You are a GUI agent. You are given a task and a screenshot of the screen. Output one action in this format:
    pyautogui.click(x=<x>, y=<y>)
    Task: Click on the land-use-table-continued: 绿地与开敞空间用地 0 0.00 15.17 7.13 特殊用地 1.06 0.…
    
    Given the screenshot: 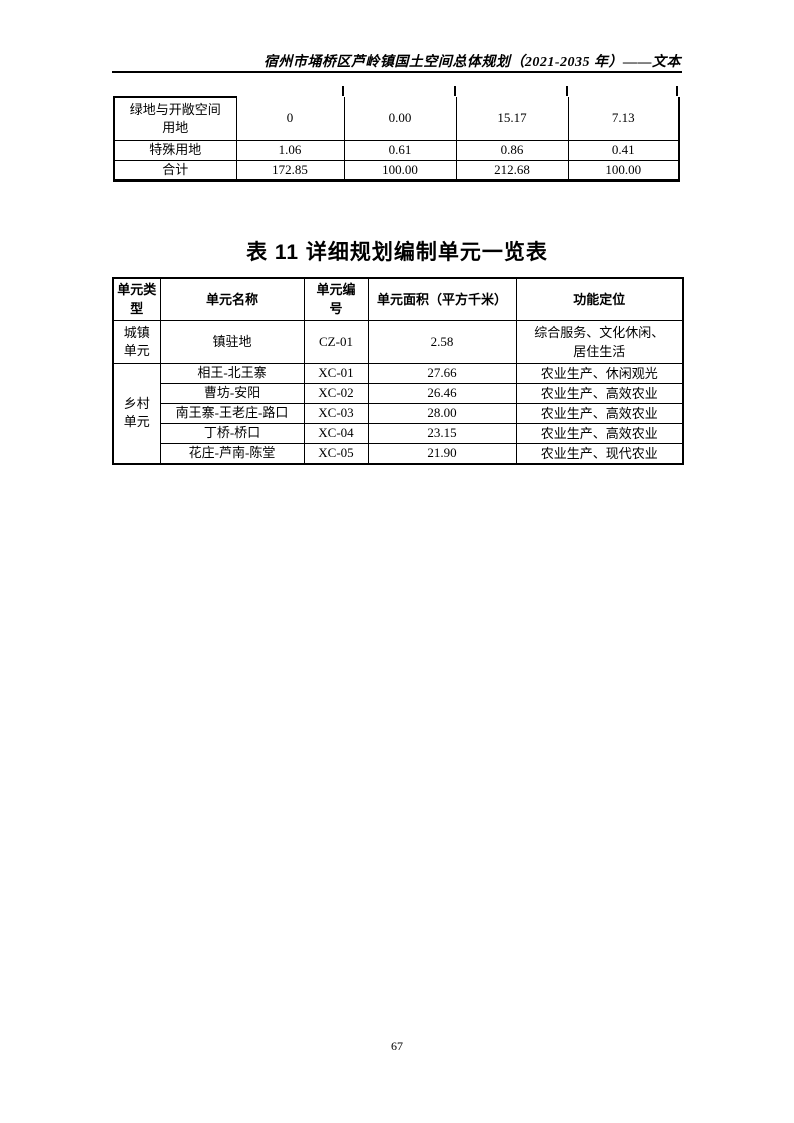 What is the action you would take?
    pyautogui.click(x=396, y=139)
    